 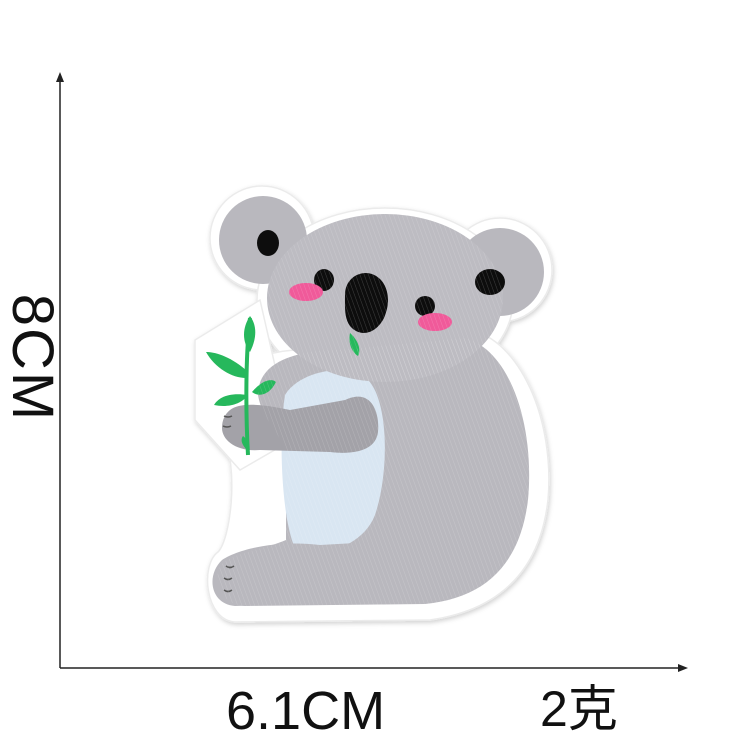 What do you see at coordinates (60, 77) in the screenshot?
I see `axis-arrow-up-icon` at bounding box center [60, 77].